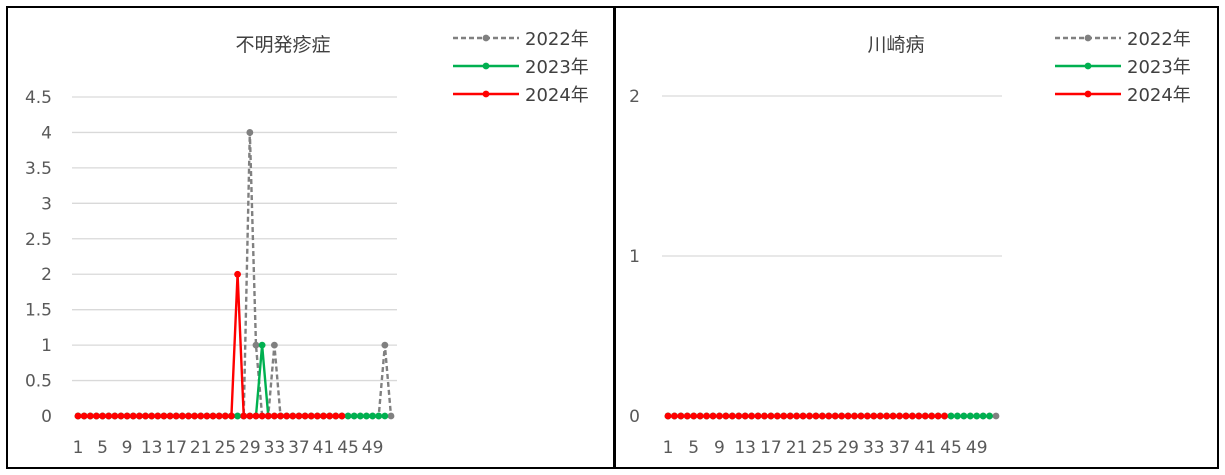 The height and width of the screenshot is (475, 1225). What do you see at coordinates (225, 448) in the screenshot?
I see `x-tick-label: 25` at bounding box center [225, 448].